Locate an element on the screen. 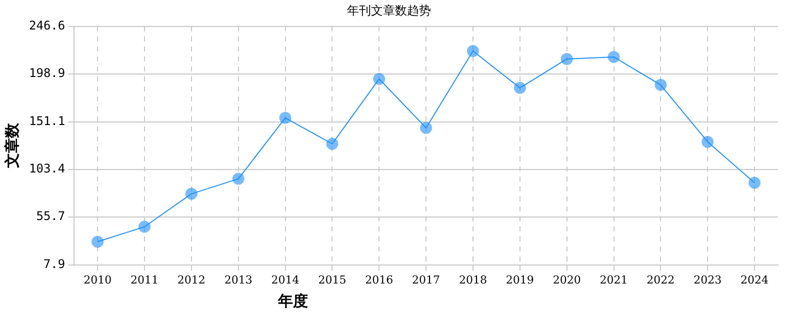 Image resolution: width=798 pixels, height=330 pixels. x-tick-label: 2018 is located at coordinates (472, 279).